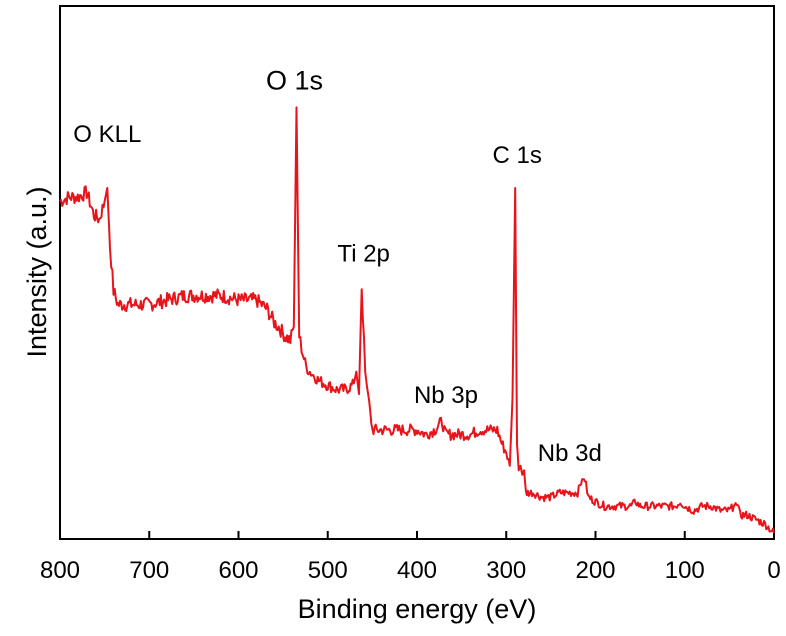 This screenshot has height=636, width=786. I want to click on x-tick-label-400: 400, so click(417, 570).